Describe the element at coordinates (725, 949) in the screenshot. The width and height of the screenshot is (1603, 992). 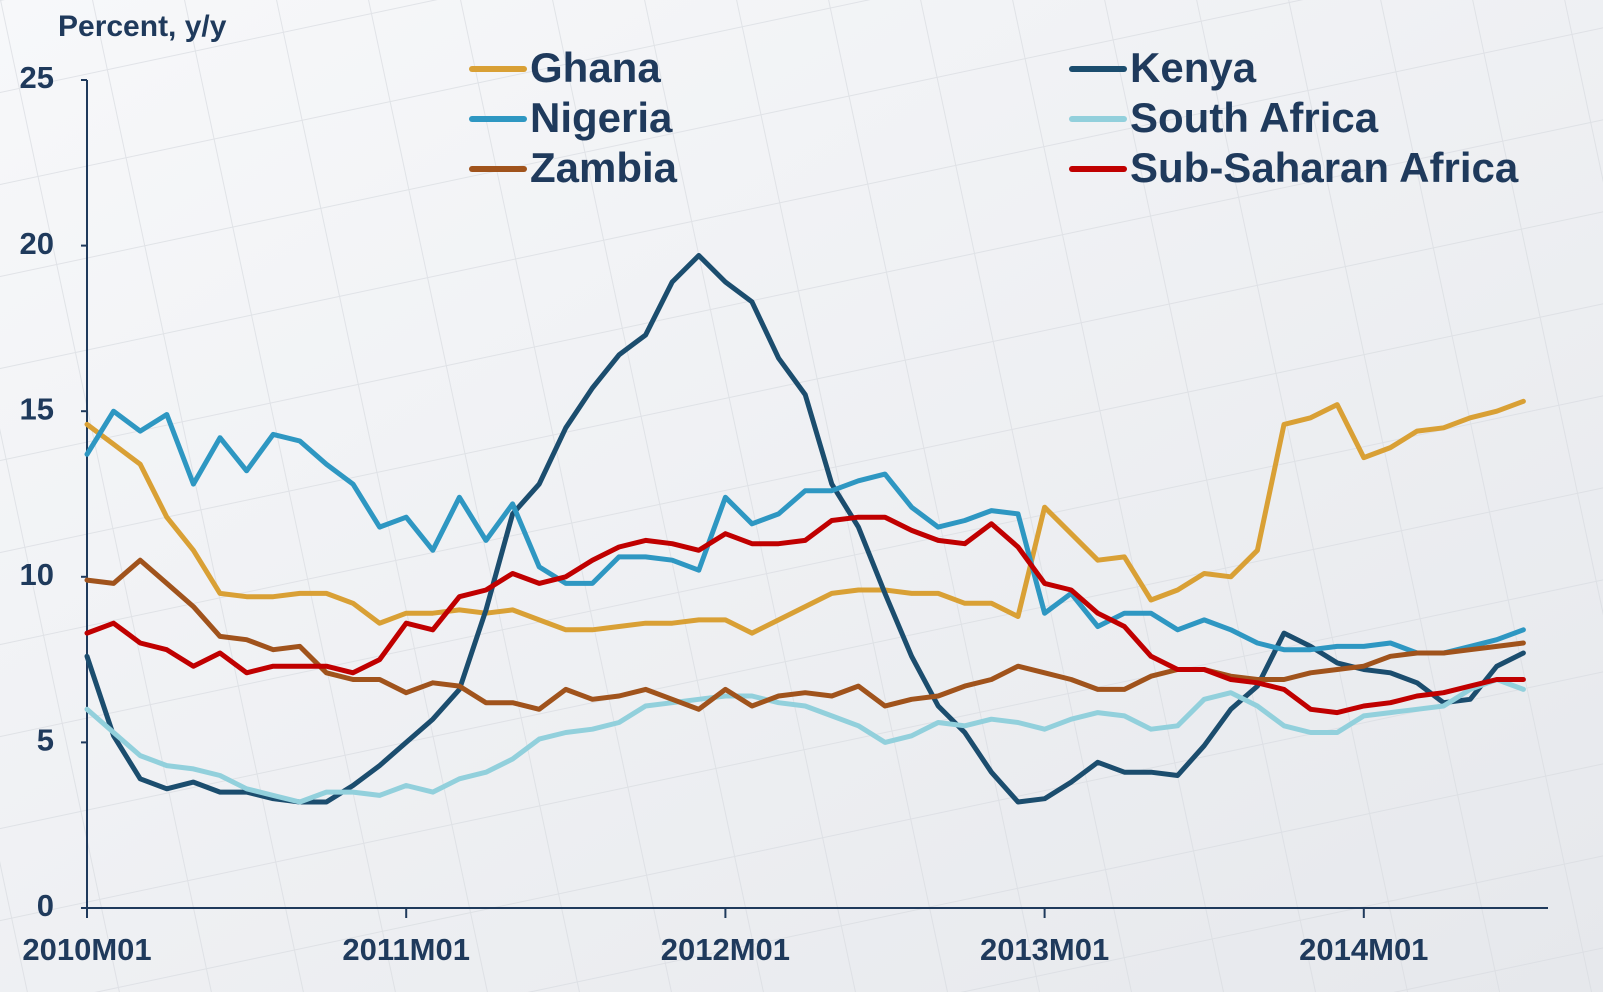
I see `x-tick-label: 2012M01` at that location.